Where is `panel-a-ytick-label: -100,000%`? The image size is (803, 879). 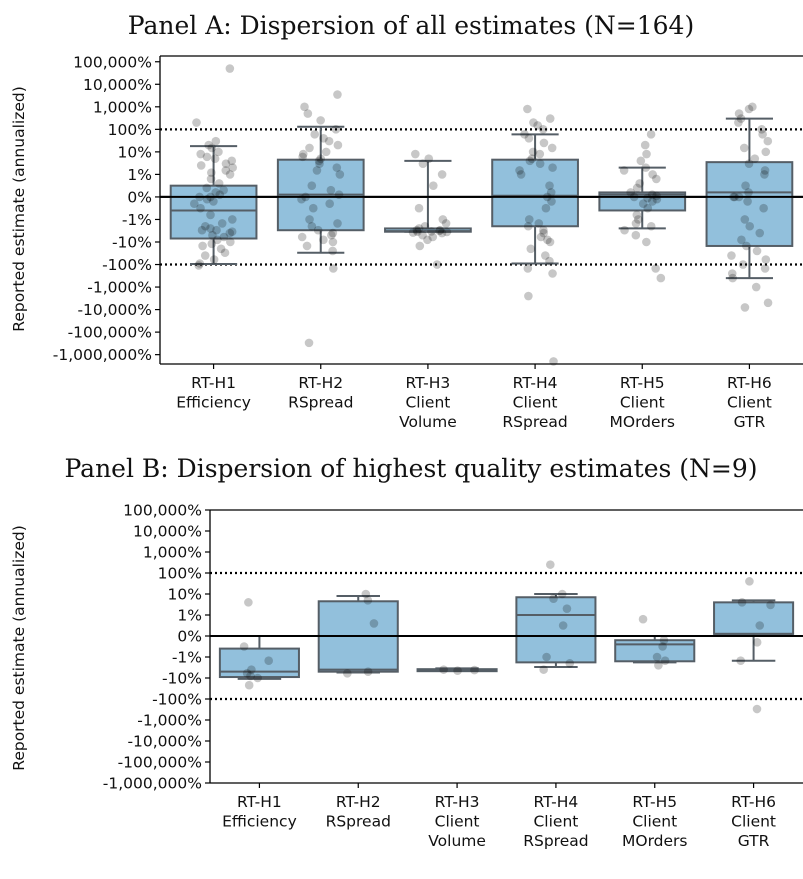 panel-a-ytick-label: -100,000% is located at coordinates (110, 333).